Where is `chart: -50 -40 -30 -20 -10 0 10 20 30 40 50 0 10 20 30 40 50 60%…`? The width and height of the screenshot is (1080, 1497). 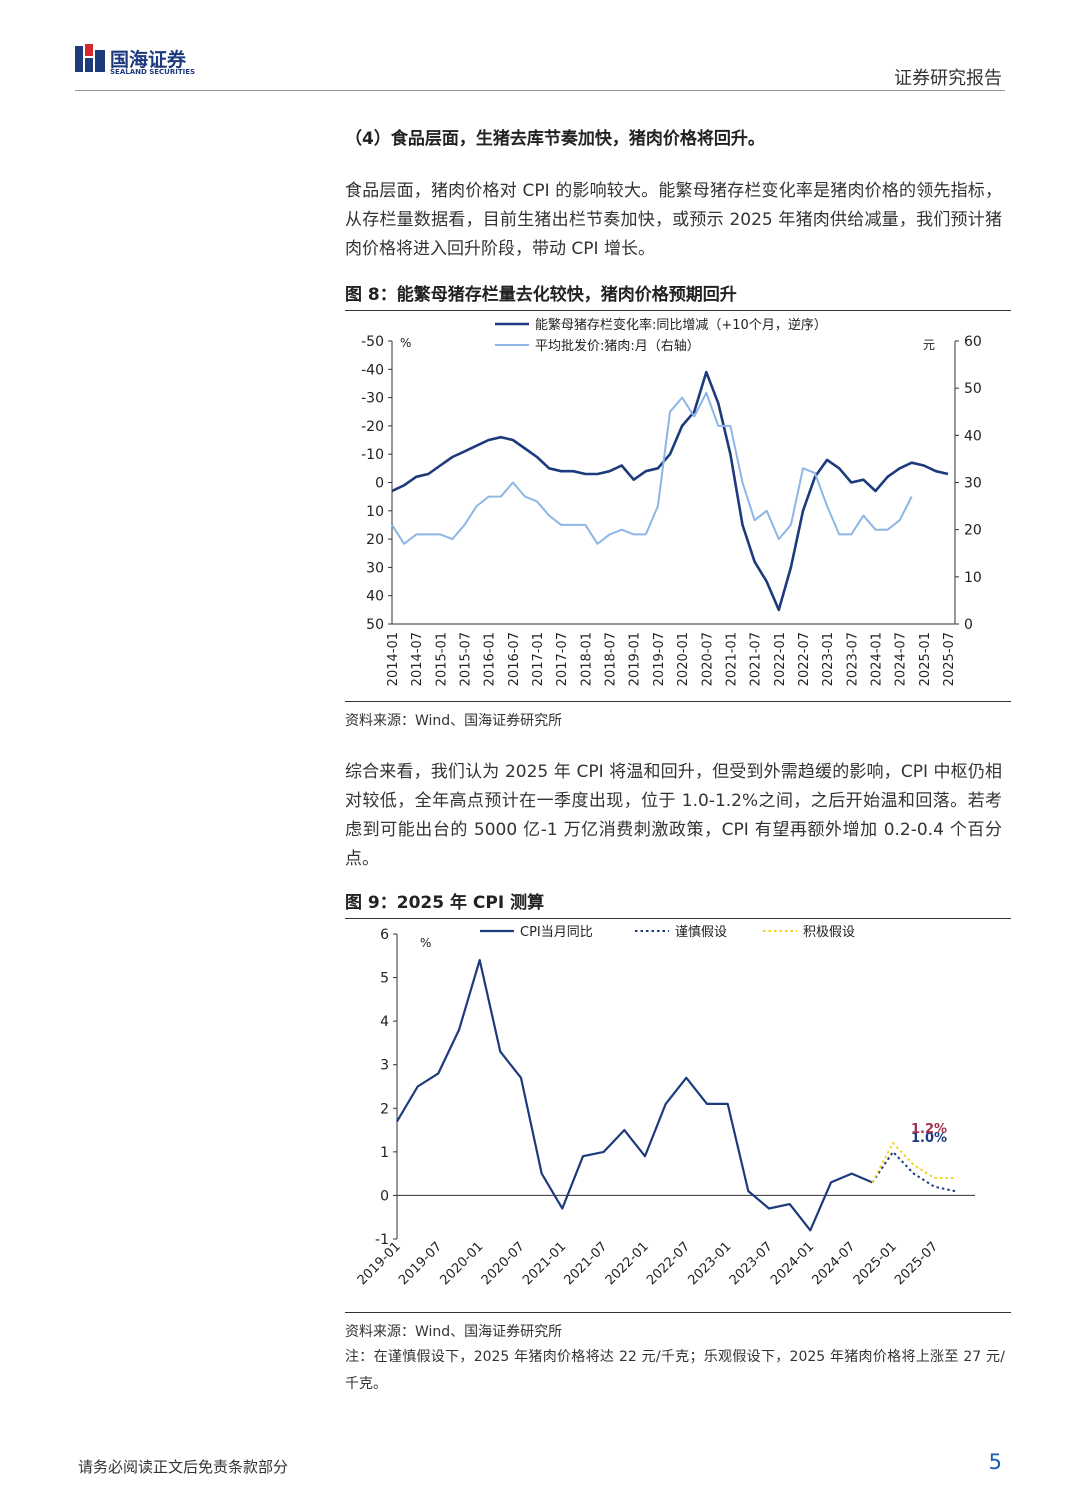
chart: -50 -40 -30 -20 -10 0 10 20 30 40 50 0 10 20 30 40 50 60%… is located at coordinates (671, 501).